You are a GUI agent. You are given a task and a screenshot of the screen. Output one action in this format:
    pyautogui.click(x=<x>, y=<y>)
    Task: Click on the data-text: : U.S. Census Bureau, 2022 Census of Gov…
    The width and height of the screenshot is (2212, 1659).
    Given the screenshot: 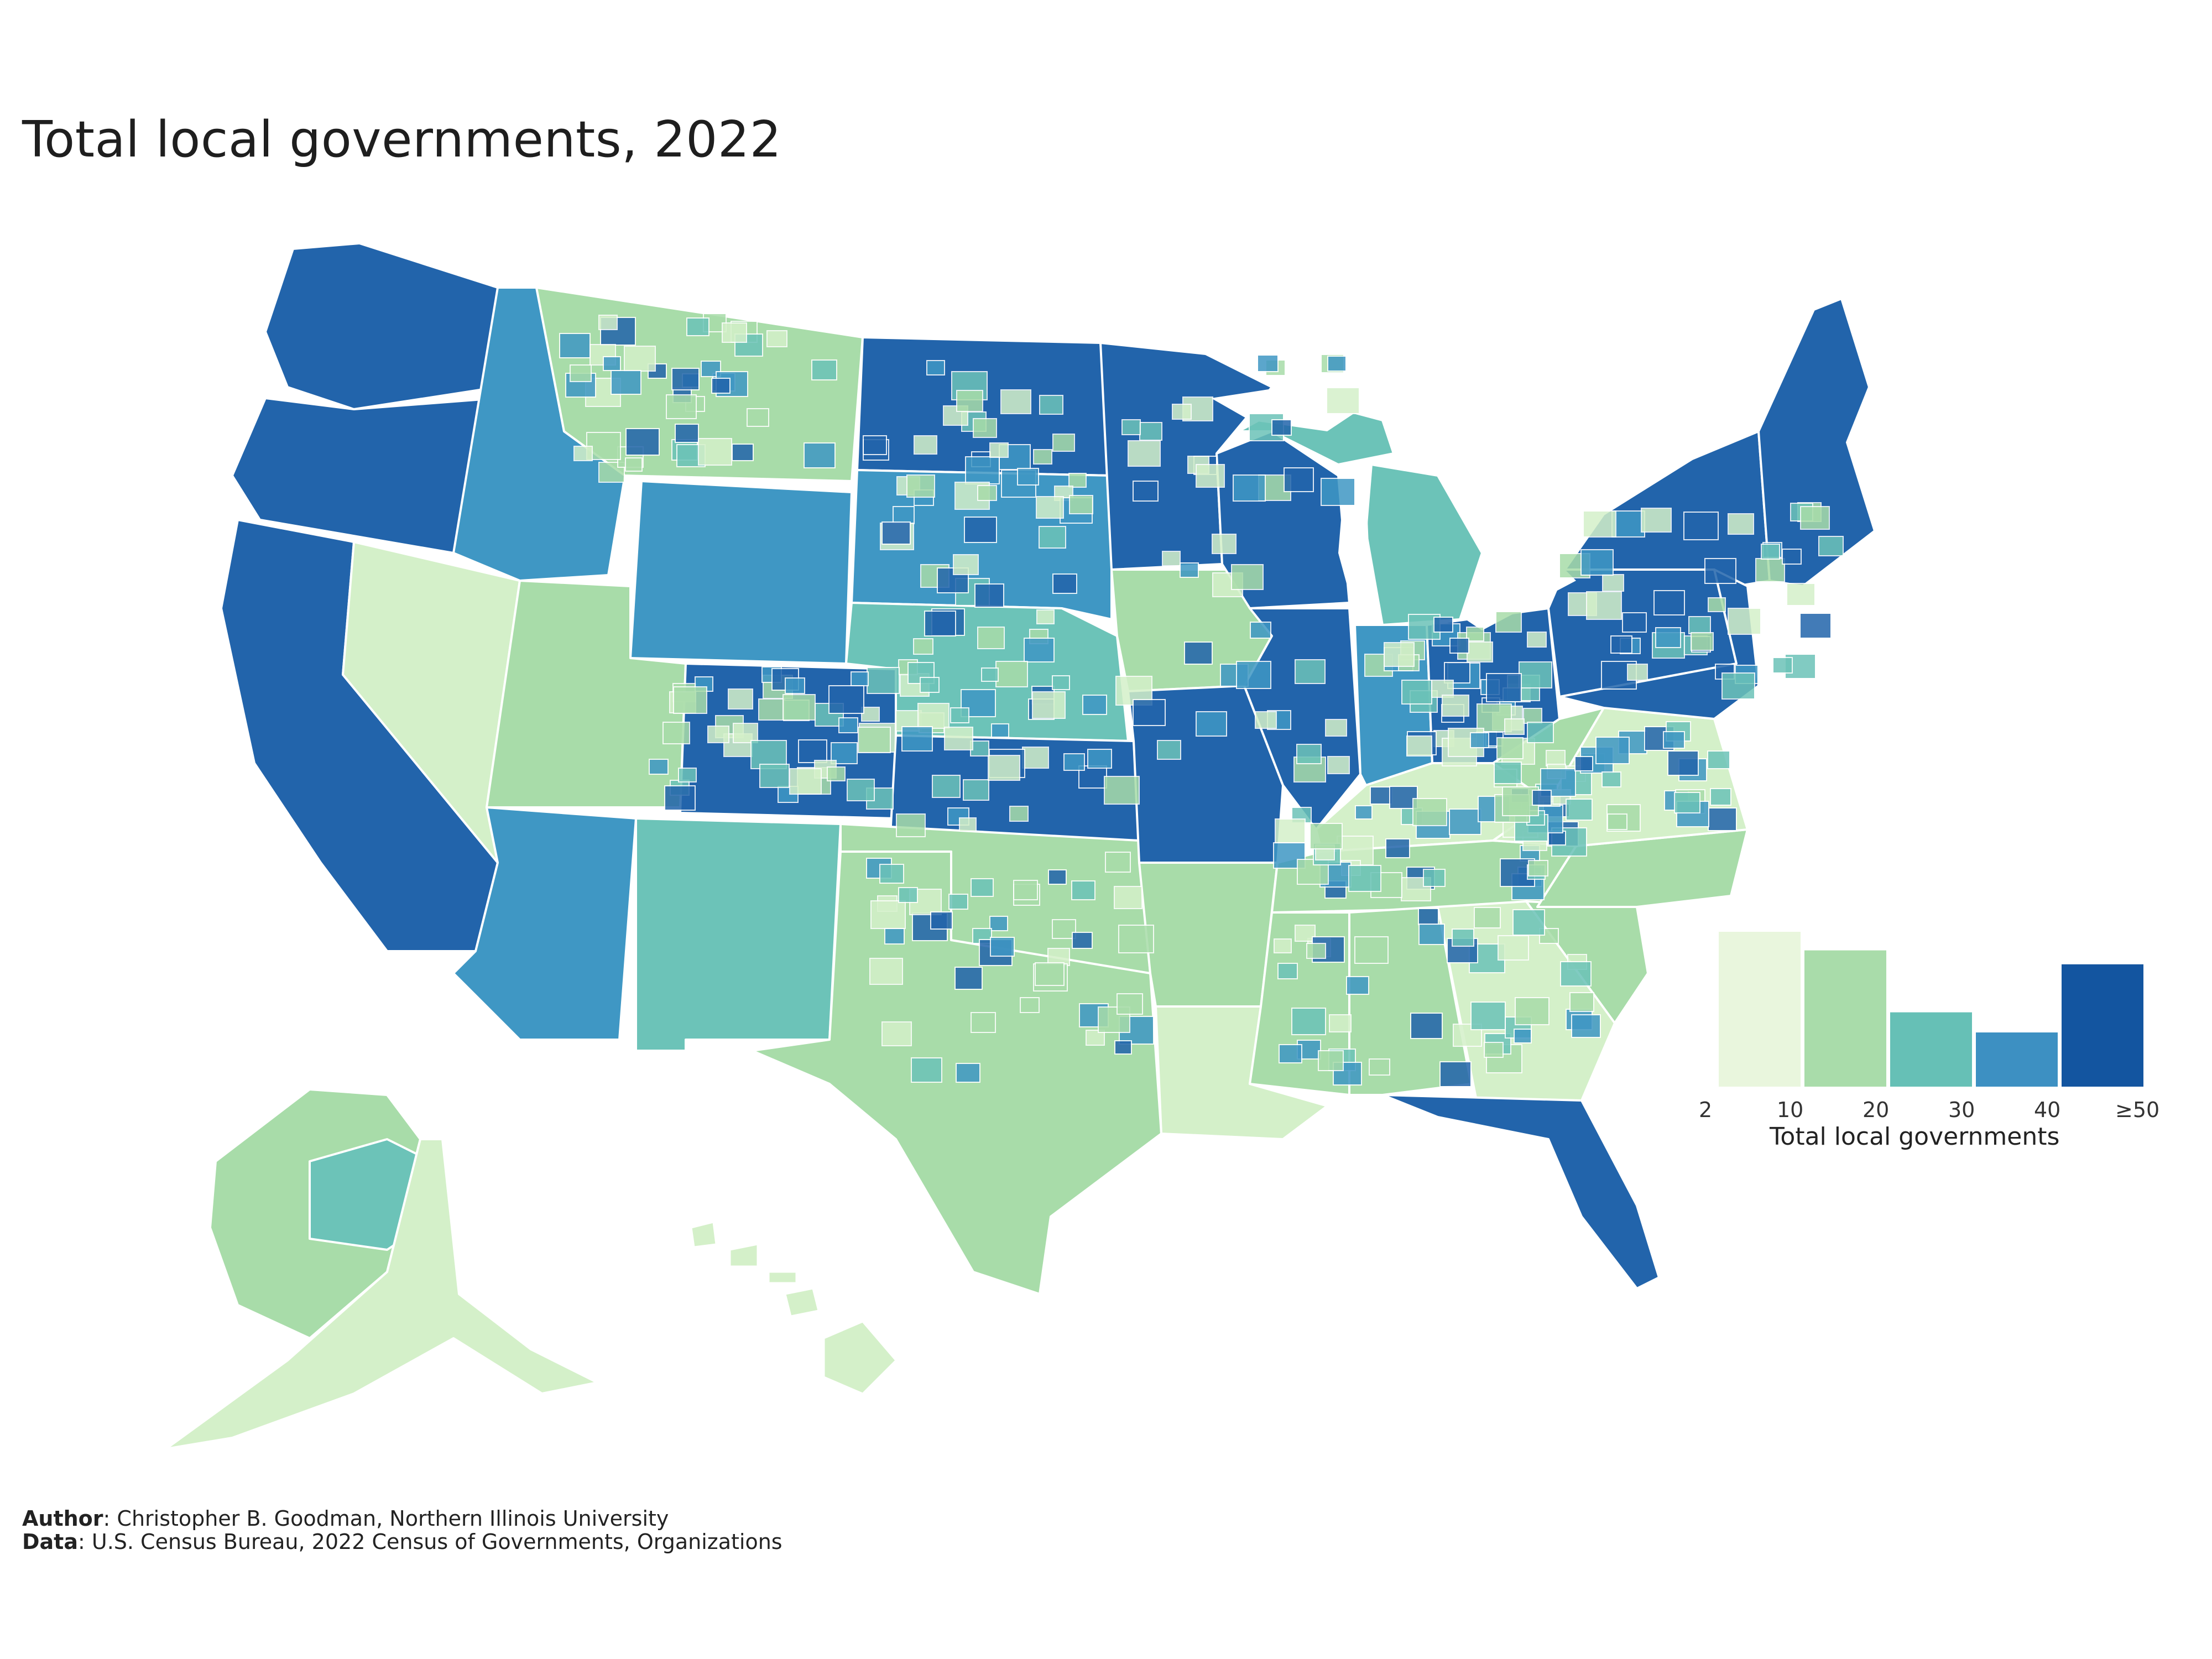 What is the action you would take?
    pyautogui.click(x=430, y=1542)
    